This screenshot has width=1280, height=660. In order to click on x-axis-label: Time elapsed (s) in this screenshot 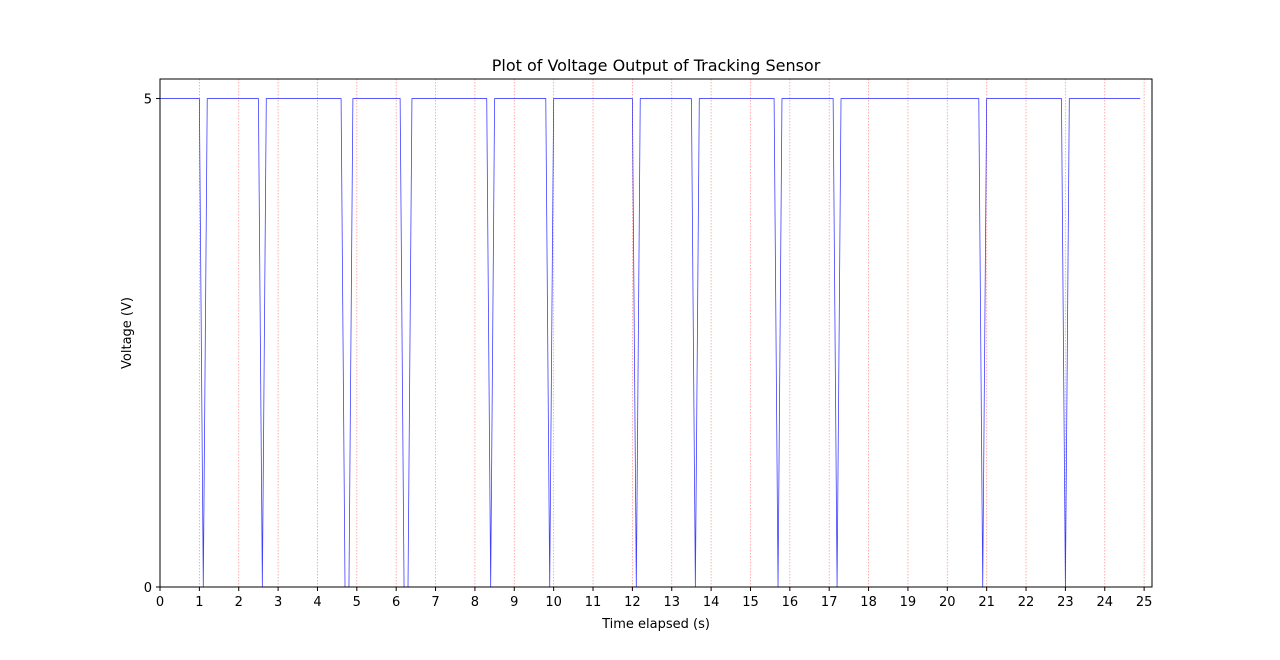, I will do `click(655, 624)`.